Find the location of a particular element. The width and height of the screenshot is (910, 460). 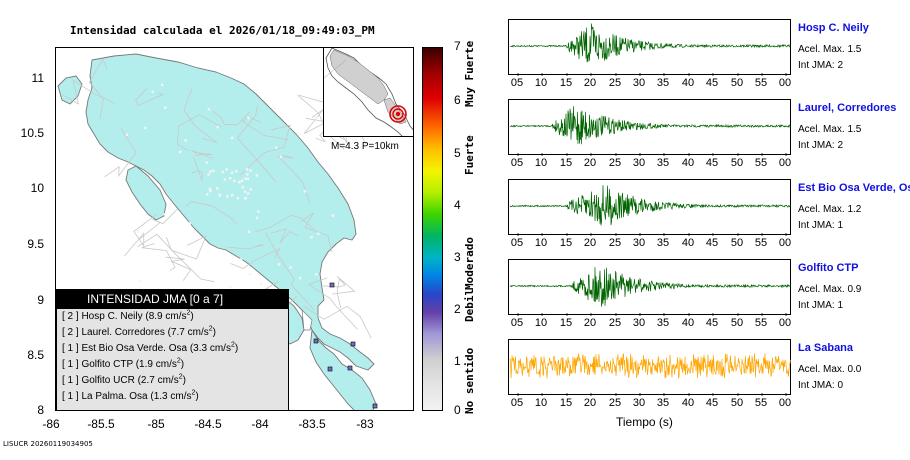

station-name: Est Bio Osa Verde, Osa is located at coordinates (854, 188).